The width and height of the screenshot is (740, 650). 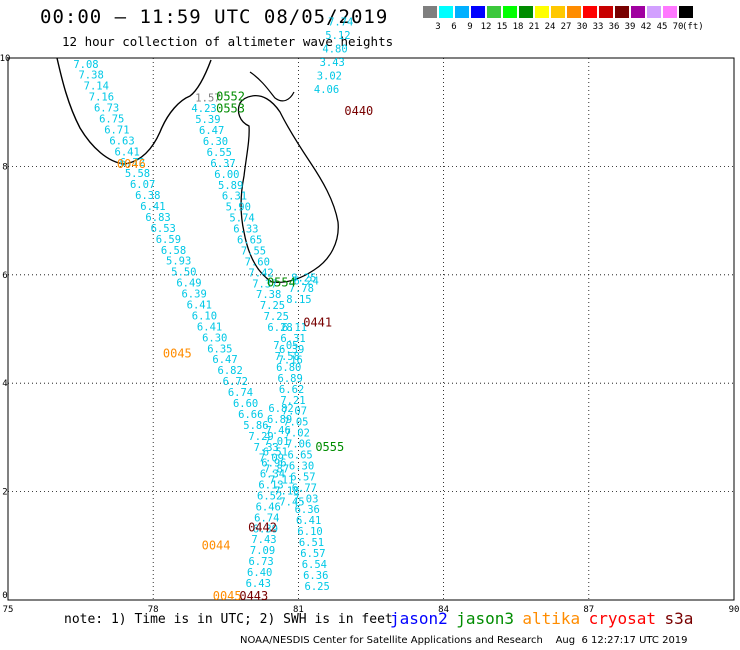 I want to click on pass-label-jason3: 0555, so click(x=329, y=447).